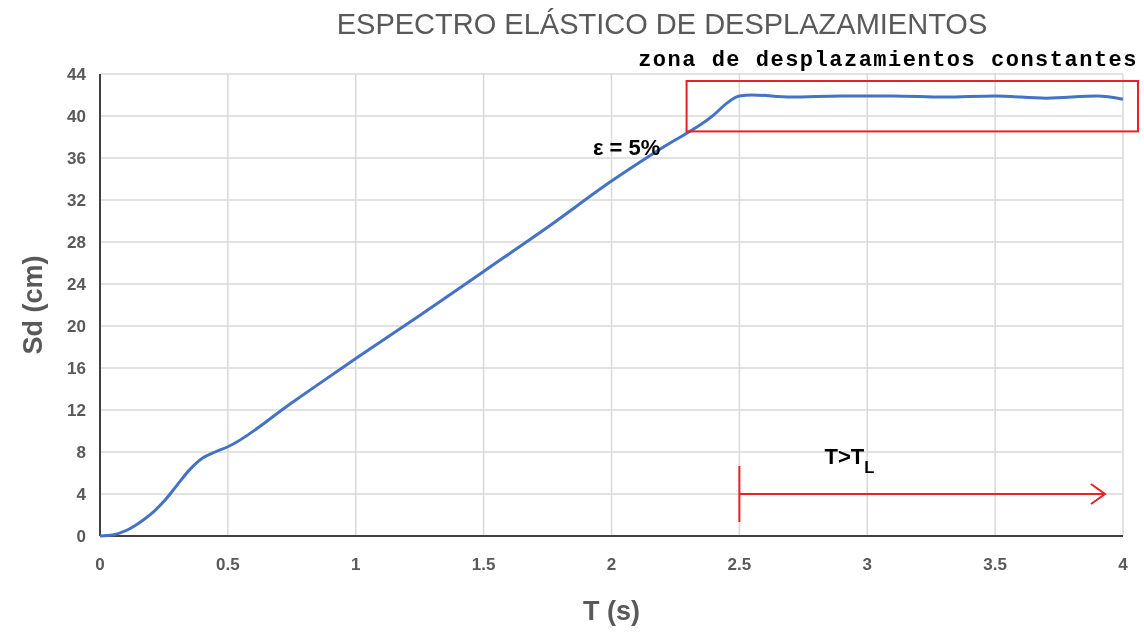 This screenshot has height=634, width=1144. I want to click on chart-title: ESPECTRO ELÁSTICO DE DESPLAZAMIENTOS, so click(662, 24).